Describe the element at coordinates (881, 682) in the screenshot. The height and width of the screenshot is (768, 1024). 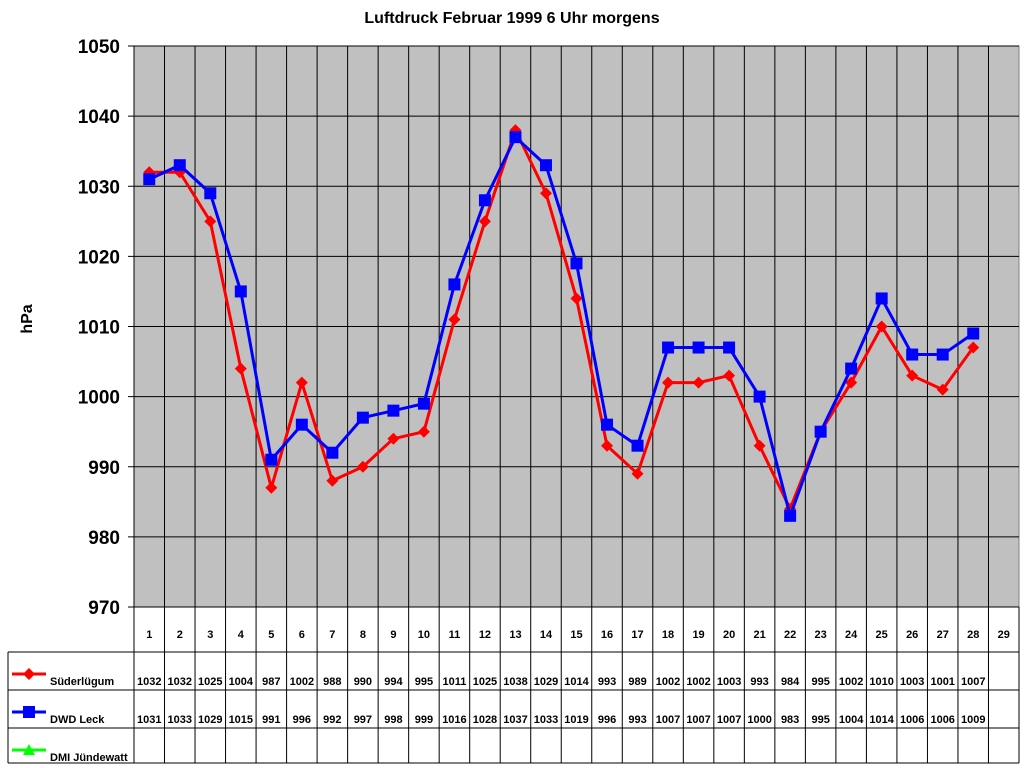
I see `table-cell: 1010` at that location.